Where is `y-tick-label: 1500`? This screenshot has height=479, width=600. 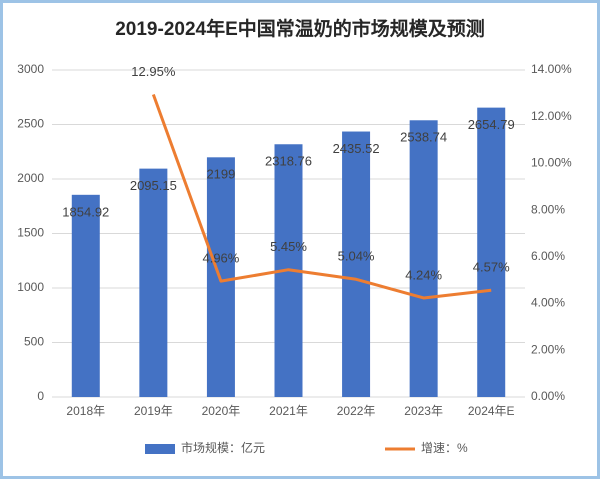
y-tick-label: 1500 is located at coordinates (30, 233).